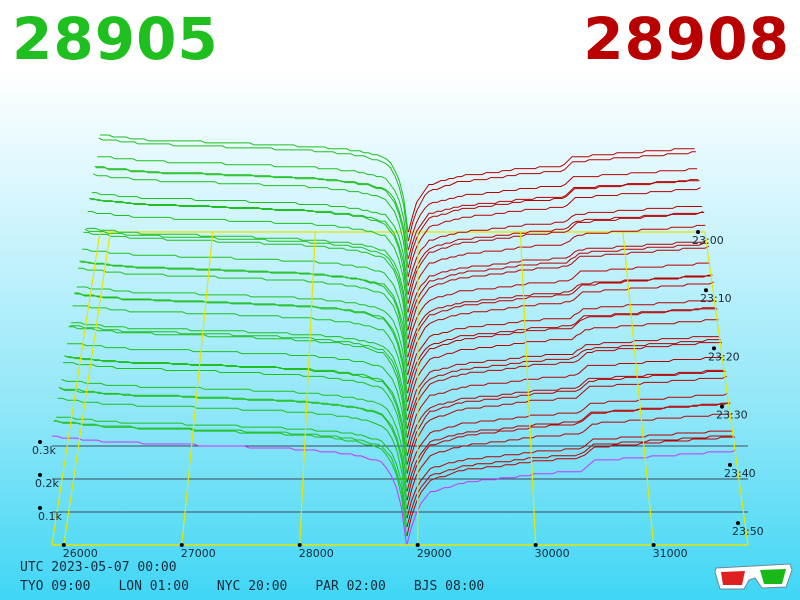 The width and height of the screenshot is (800, 600). I want to click on x-tick-label: 29000, so click(434, 553).